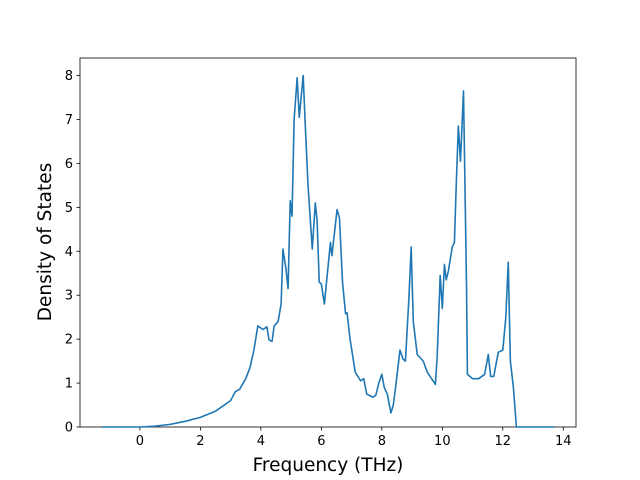 This screenshot has width=640, height=480. Describe the element at coordinates (328, 465) in the screenshot. I see `x-axis-label: Frequency (THz)` at that location.